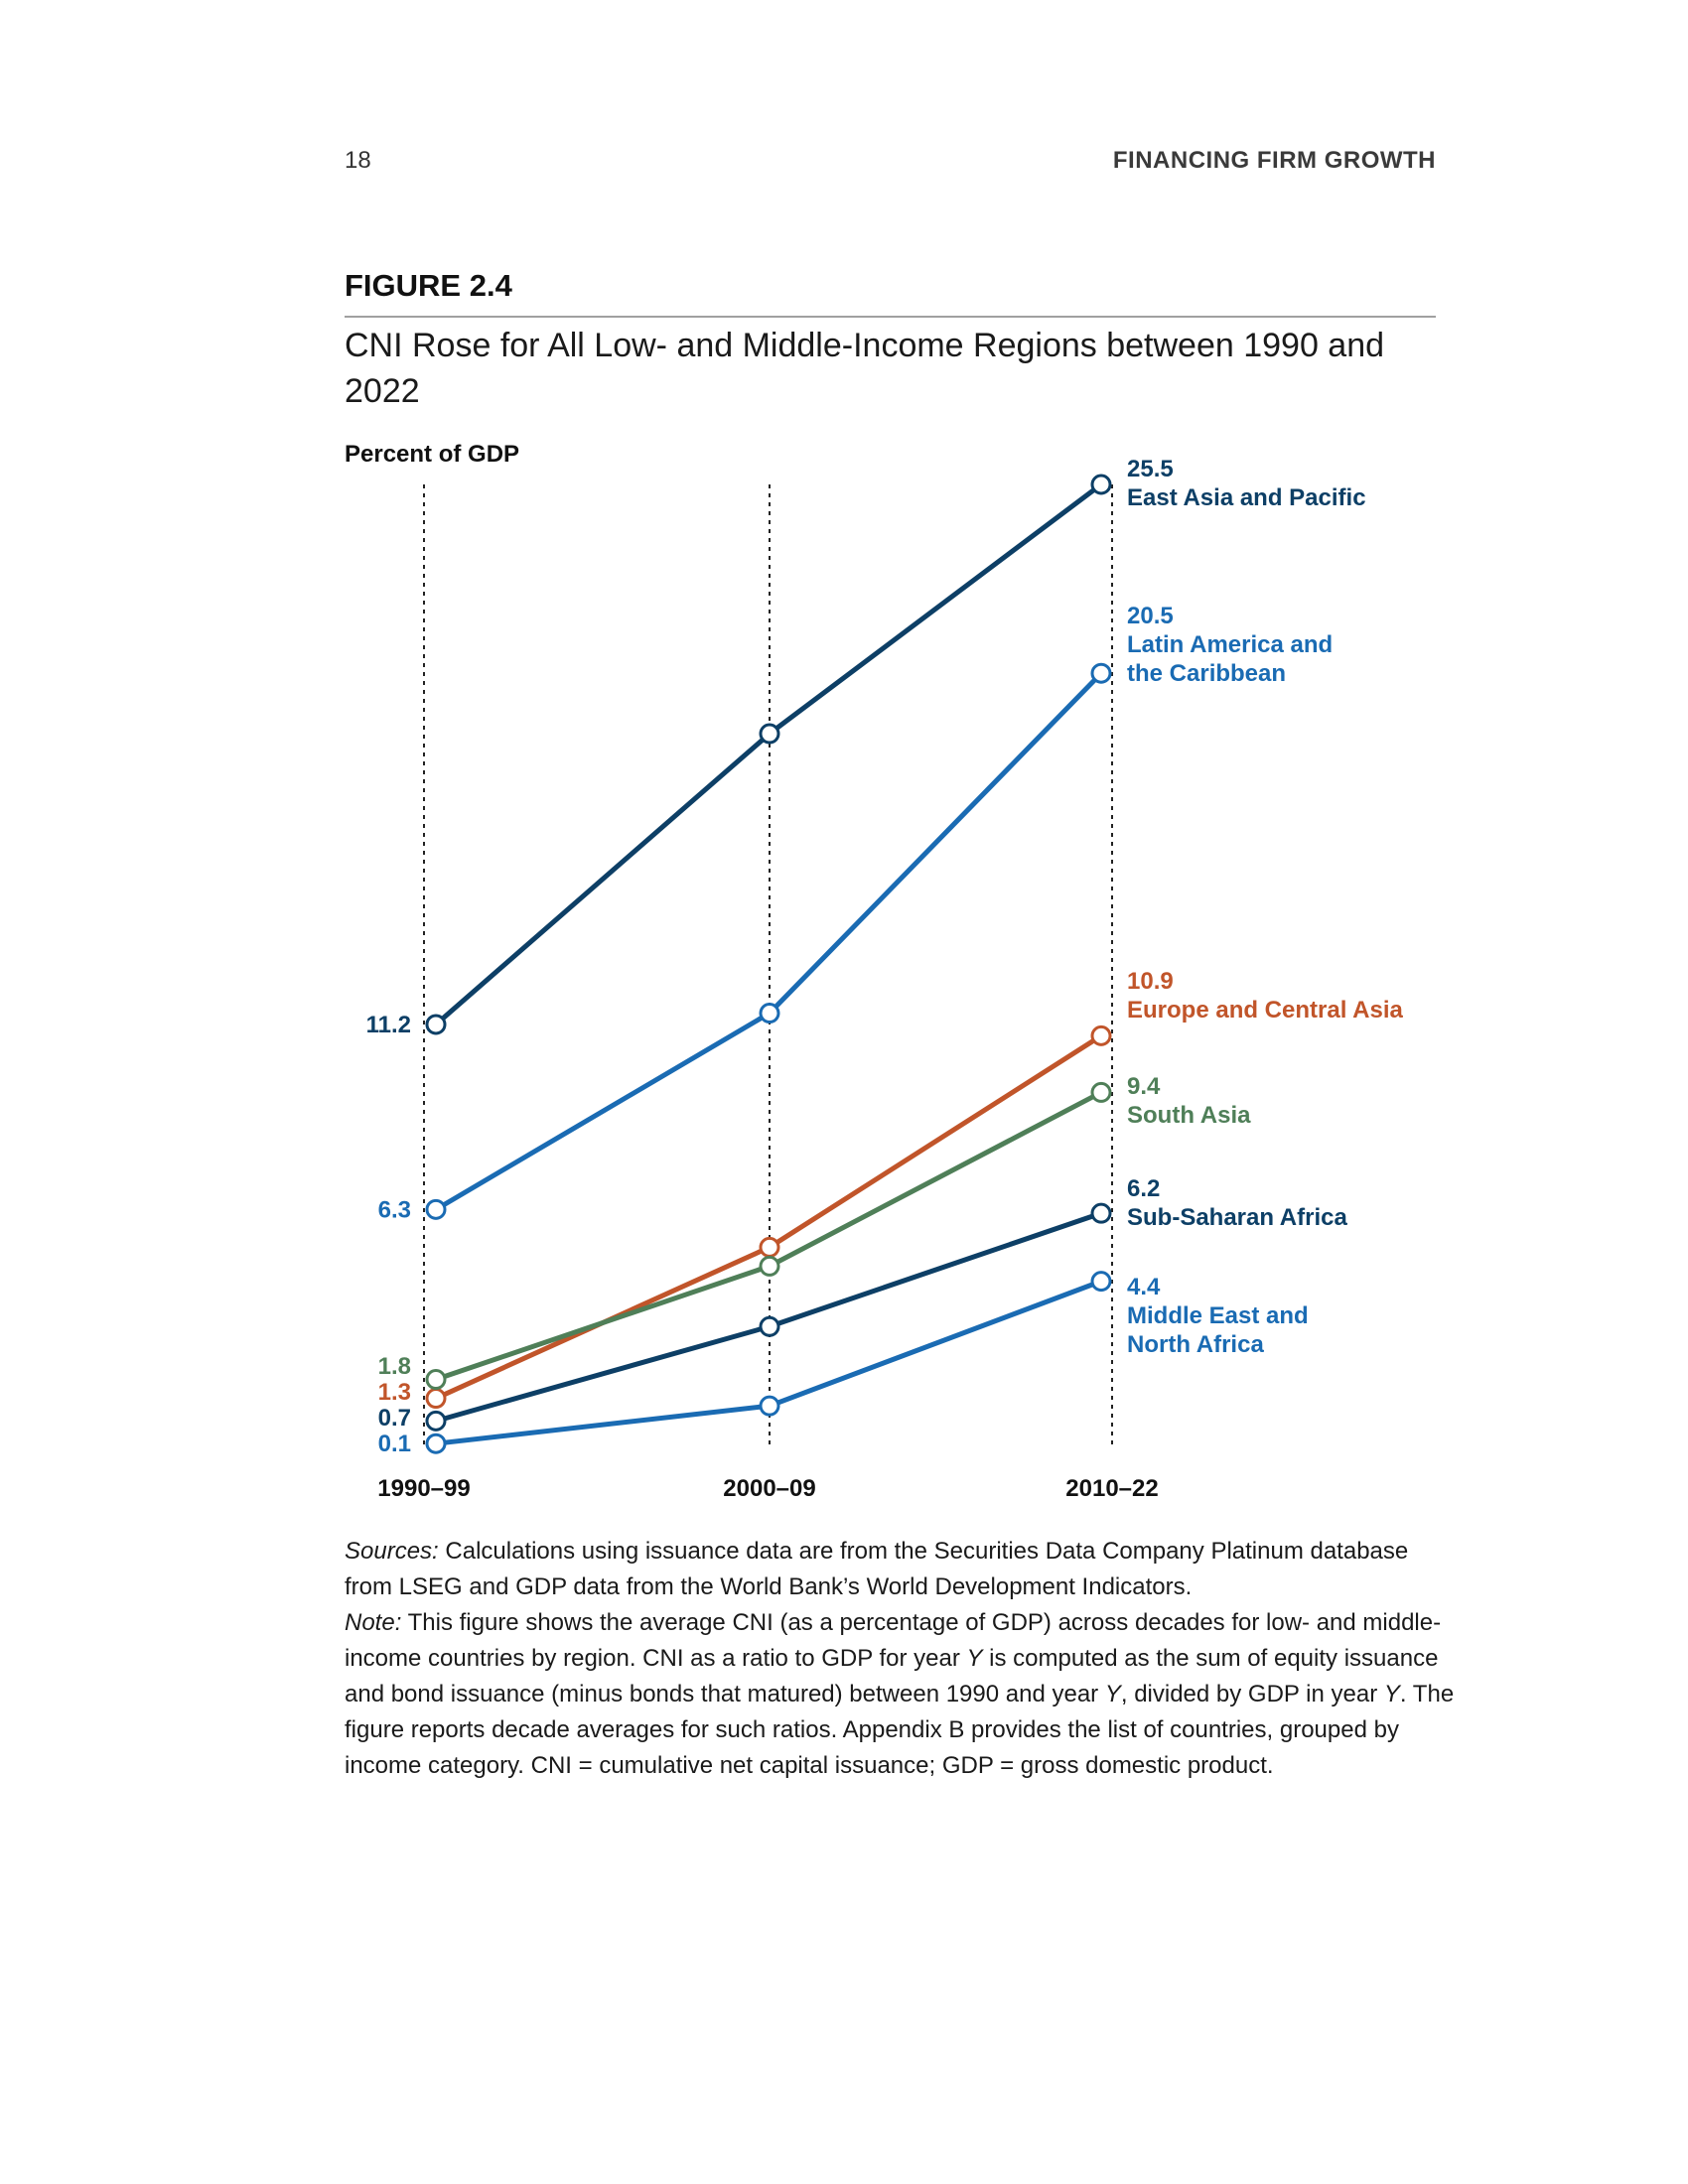  What do you see at coordinates (1111, 1488) in the screenshot?
I see `x-tick-label: 2010–22` at bounding box center [1111, 1488].